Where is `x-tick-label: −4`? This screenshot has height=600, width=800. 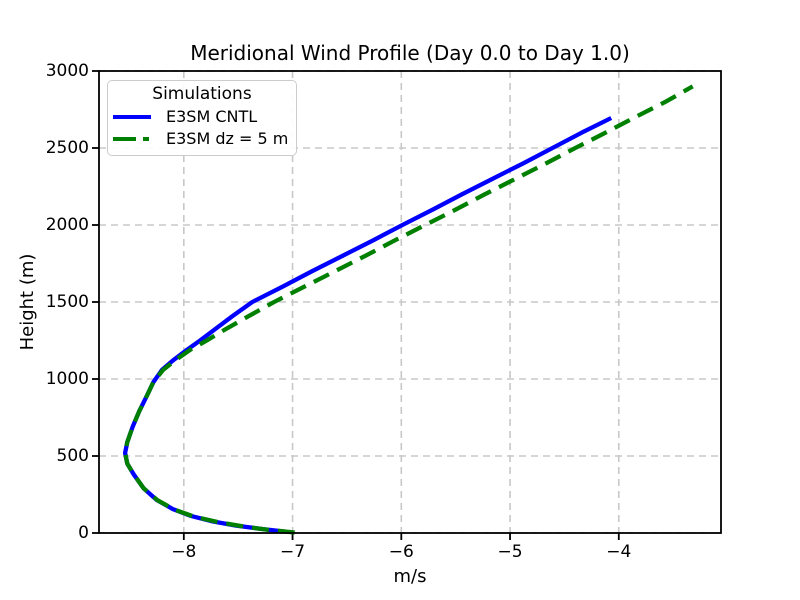 x-tick-label: −4 is located at coordinates (619, 552).